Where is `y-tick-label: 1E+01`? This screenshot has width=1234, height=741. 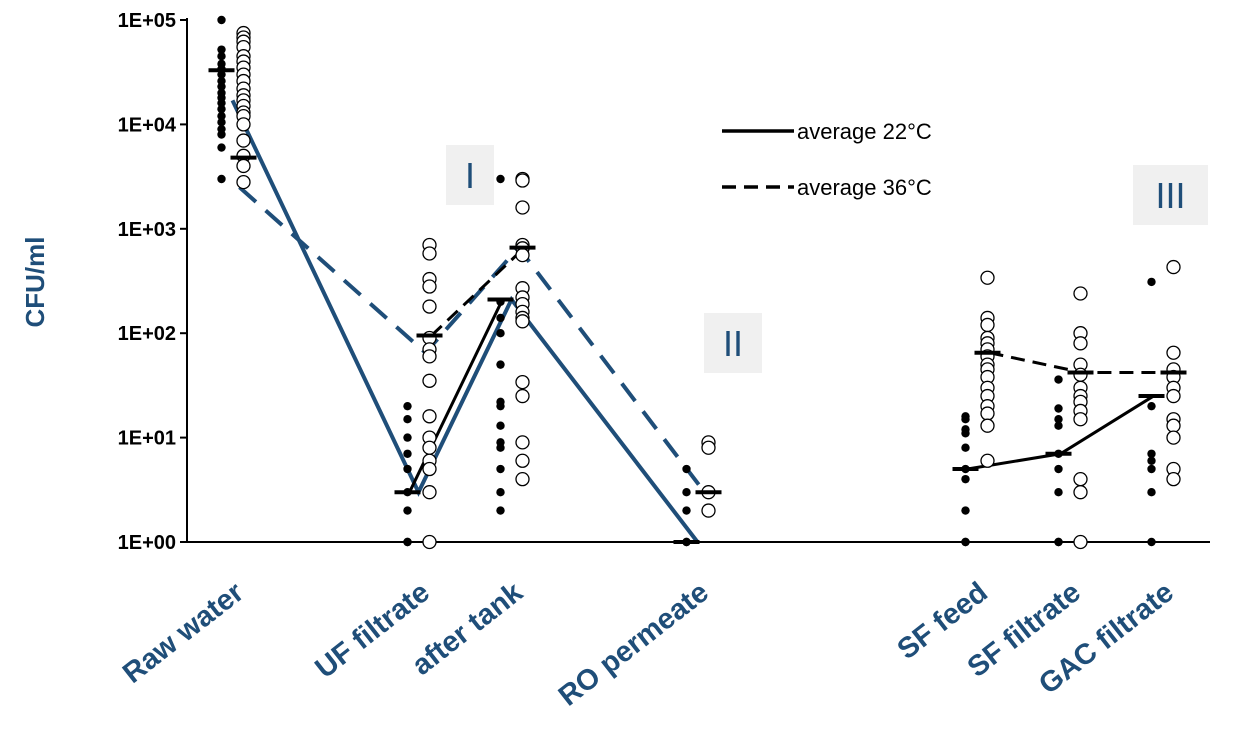
y-tick-label: 1E+01 is located at coordinates (147, 439).